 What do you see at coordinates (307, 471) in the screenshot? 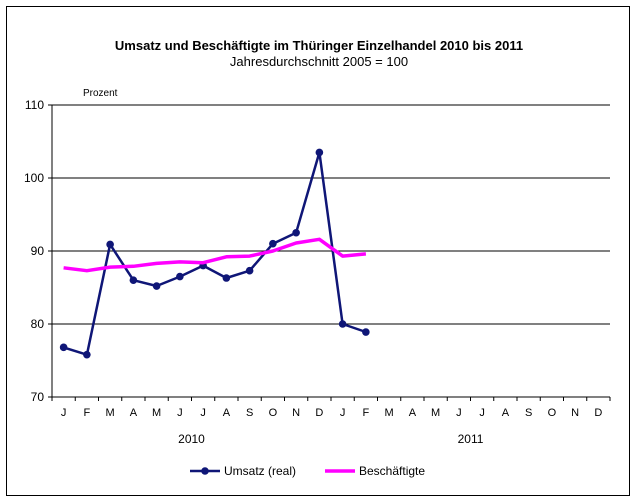
I see `legend: Umsatz (real) Beschäftigte` at bounding box center [307, 471].